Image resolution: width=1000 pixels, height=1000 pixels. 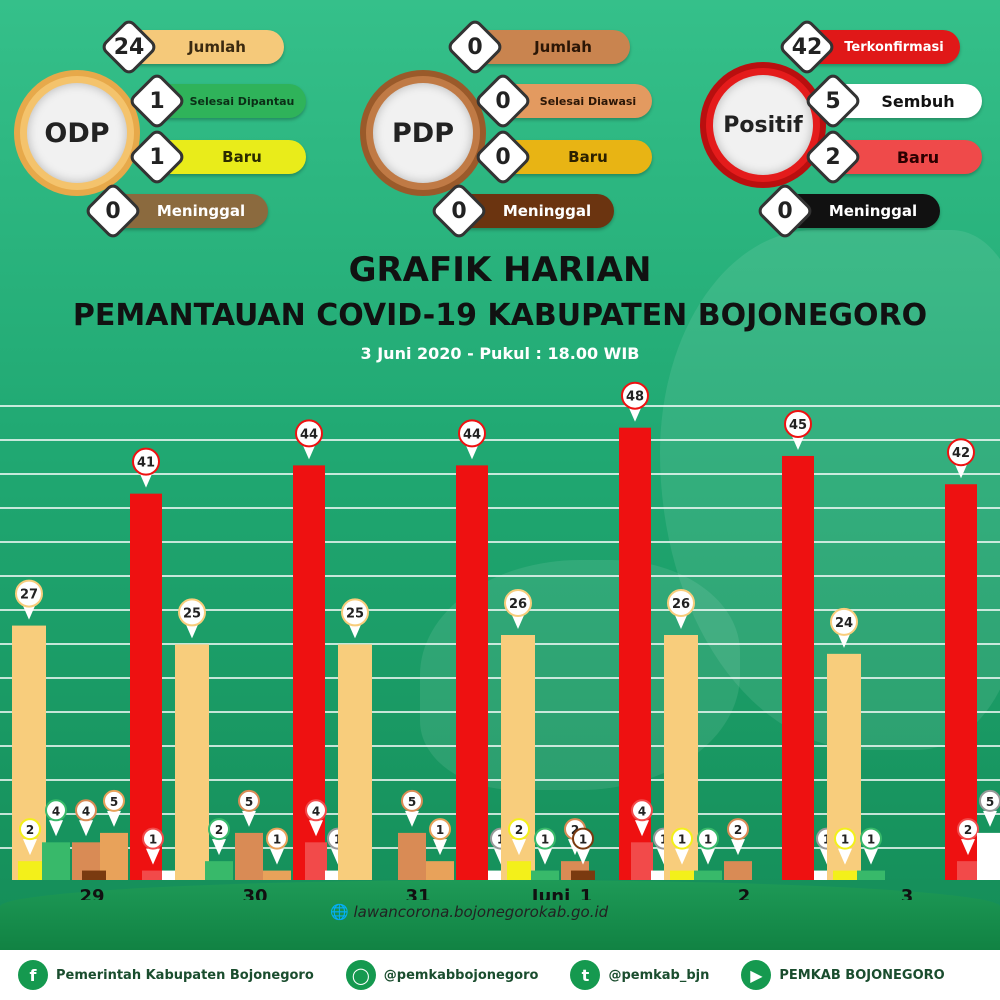 I want to click on x-tick-label: 2, so click(x=744, y=893).